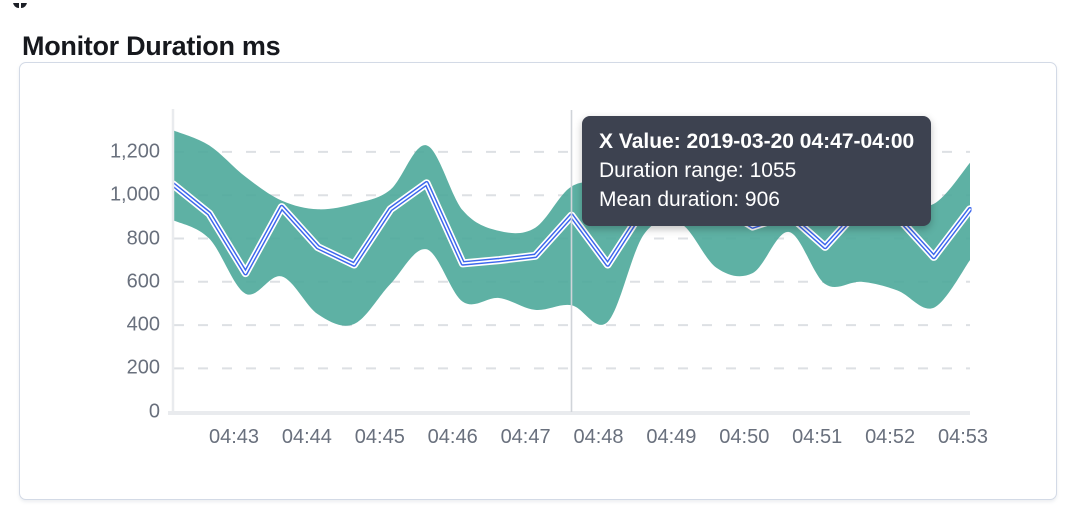  What do you see at coordinates (143, 238) in the screenshot?
I see `y-tick-label: 800` at bounding box center [143, 238].